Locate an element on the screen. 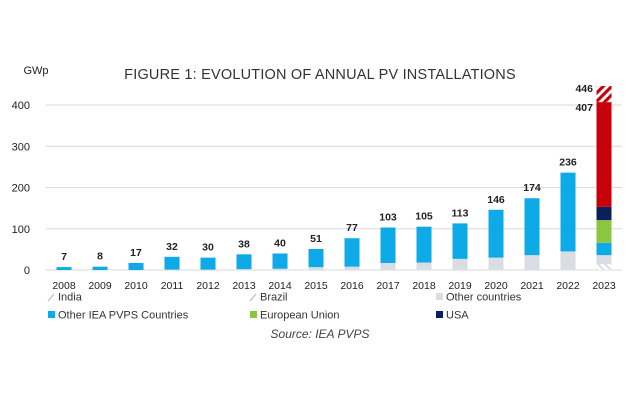 The width and height of the screenshot is (640, 409). legend-swatch-european-union is located at coordinates (253, 314).